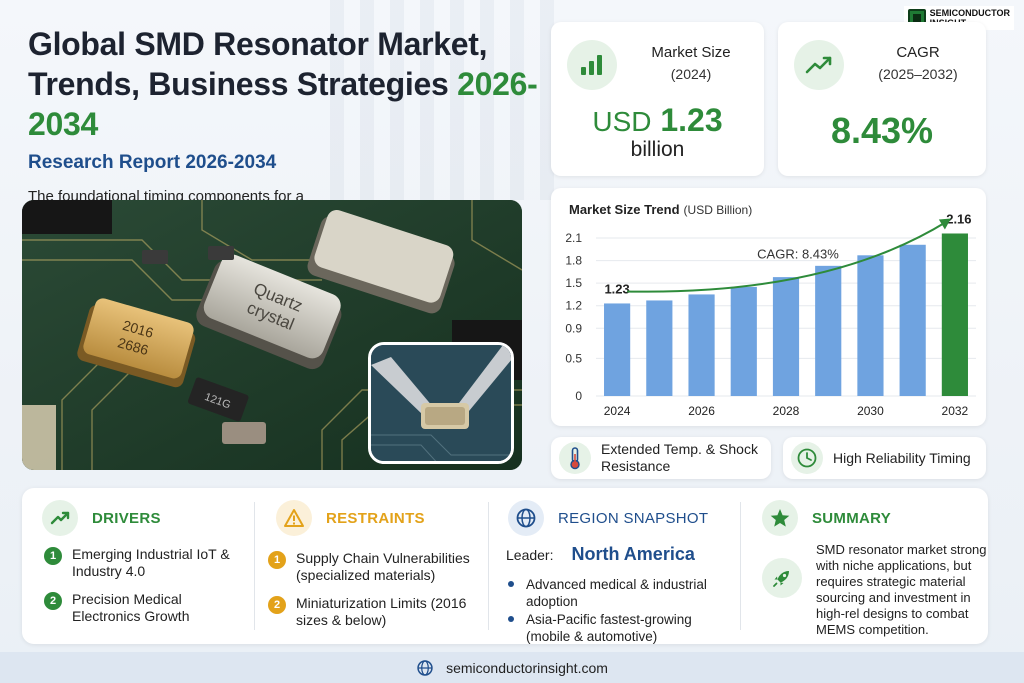 The image size is (1024, 683). I want to click on cagr-label: CAGR, so click(918, 52).